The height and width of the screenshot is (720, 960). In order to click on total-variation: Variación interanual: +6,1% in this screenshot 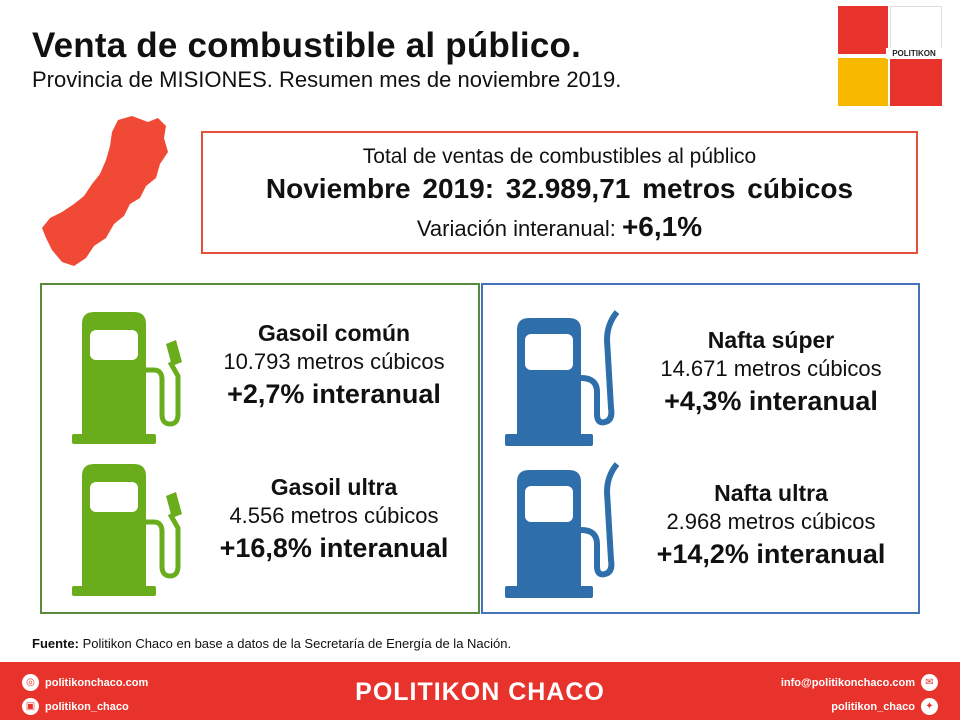, I will do `click(559, 226)`.